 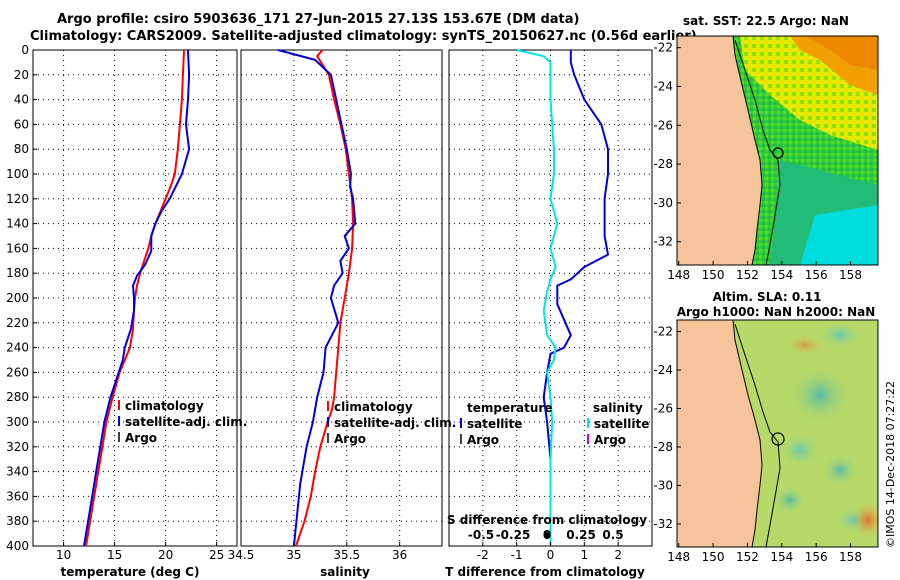 I want to click on temperature-legend: climatology satellite-adj. clim. Argo, so click(x=182, y=422).